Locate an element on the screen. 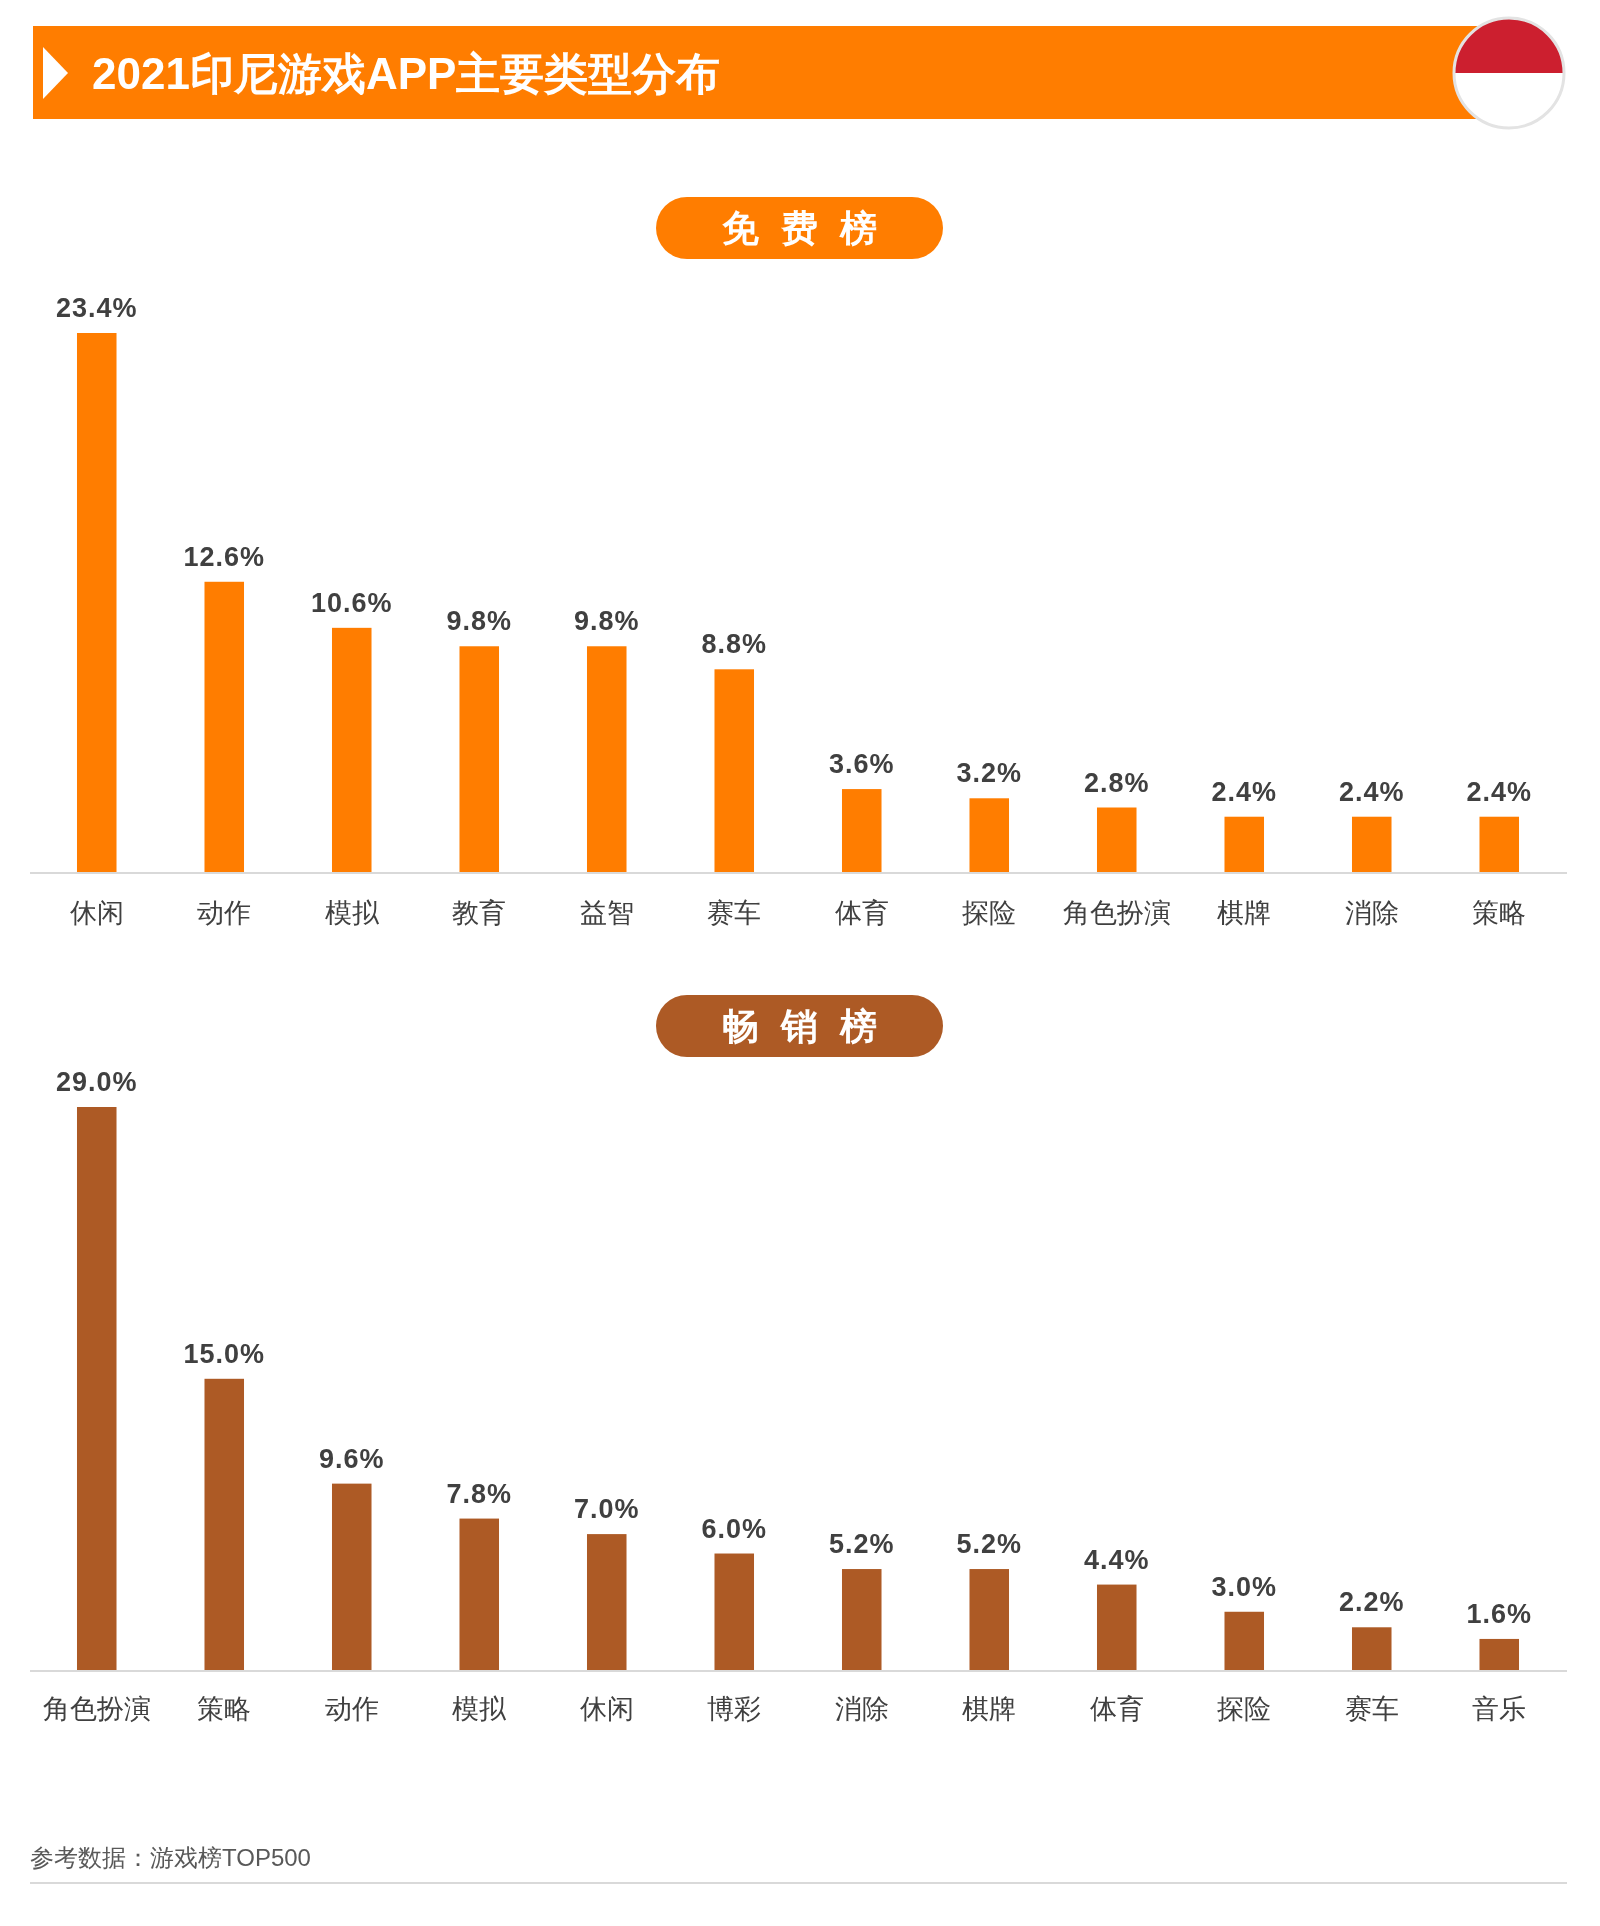 The width and height of the screenshot is (1600, 1926). data-label: 7.0% is located at coordinates (606, 1509).